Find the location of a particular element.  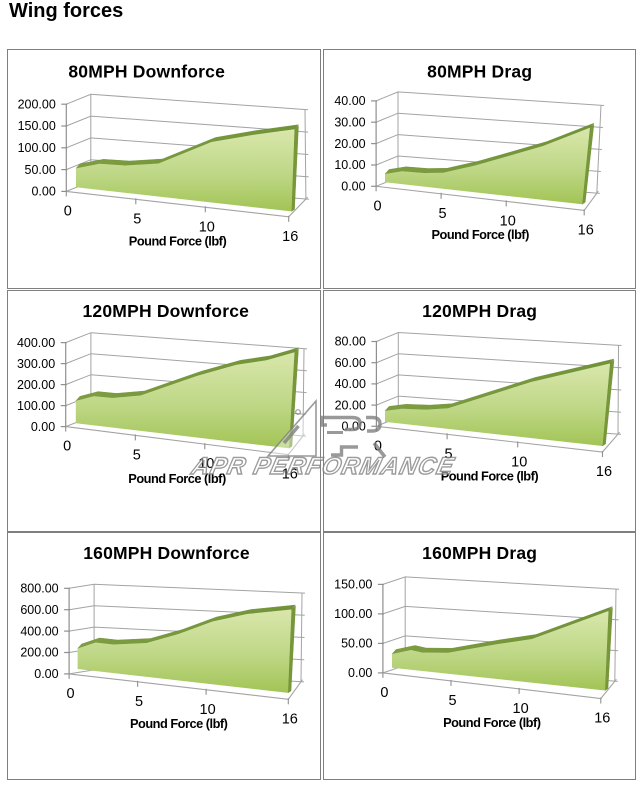

svg-text: 60.00 is located at coordinates (350, 363).